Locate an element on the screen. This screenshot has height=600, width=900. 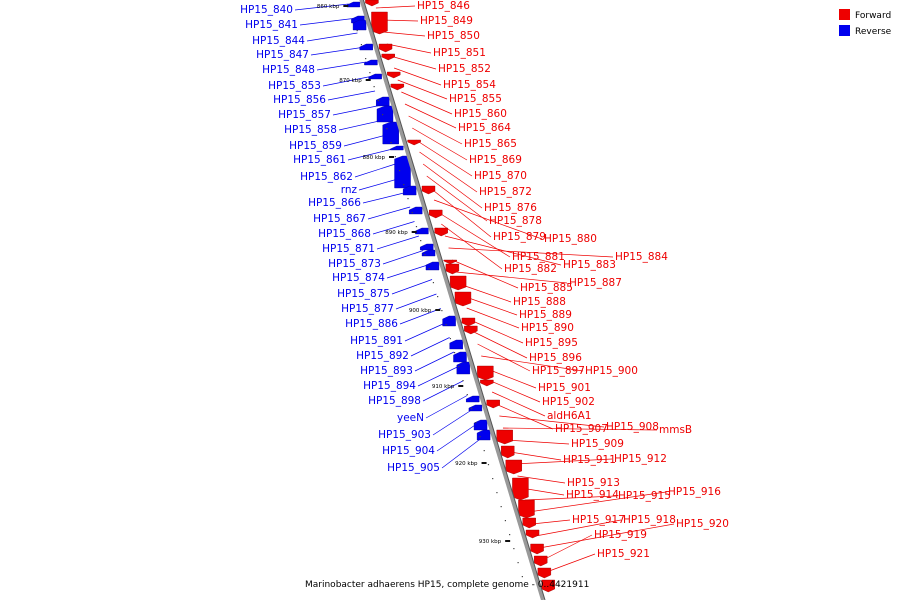
forward-gene-label: HP15_865 is located at coordinates (490, 144).